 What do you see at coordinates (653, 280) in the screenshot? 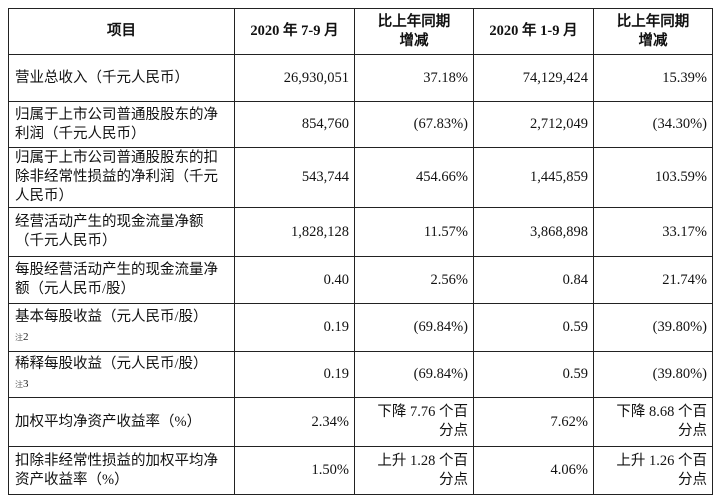
I see `ytd-change: 21.74%` at bounding box center [653, 280].